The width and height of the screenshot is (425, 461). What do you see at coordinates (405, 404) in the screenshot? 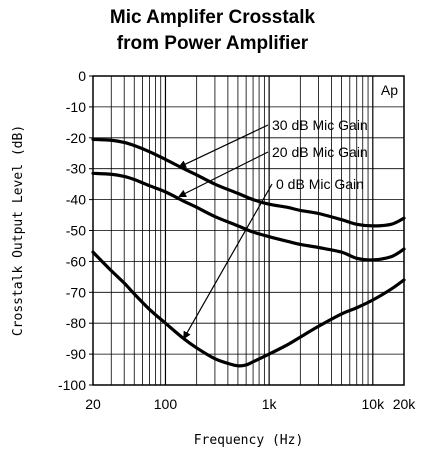
I see `x-tick-label: 20k` at bounding box center [405, 404].